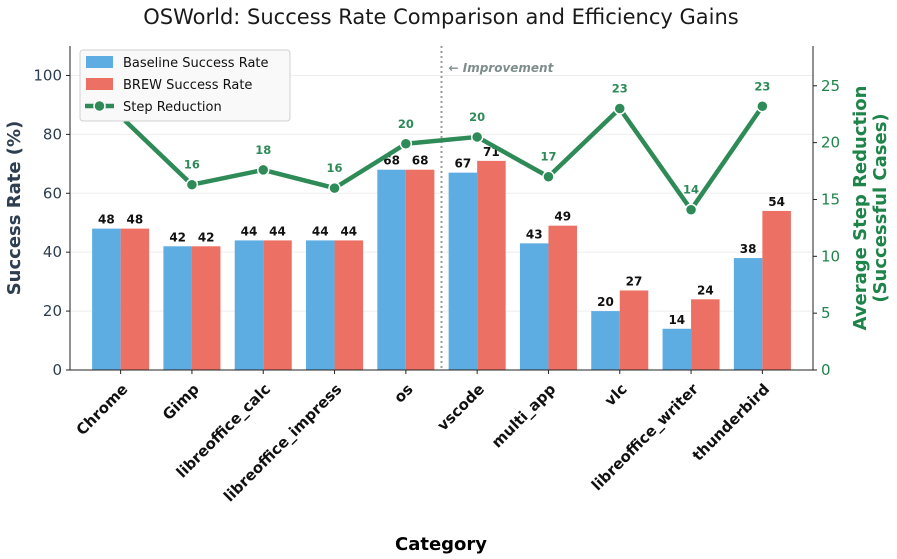  Describe the element at coordinates (502, 68) in the screenshot. I see `improvement-annotation: ← Improvement` at that location.